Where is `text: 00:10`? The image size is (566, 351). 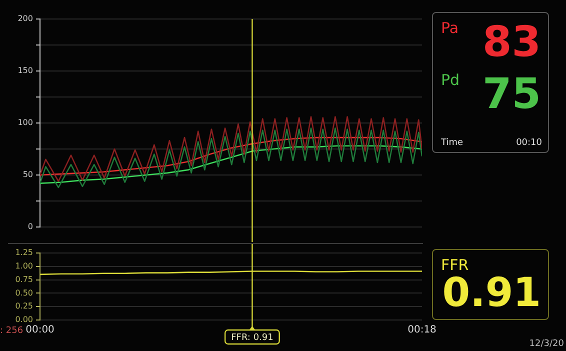 text: 00:10 is located at coordinates (529, 143).